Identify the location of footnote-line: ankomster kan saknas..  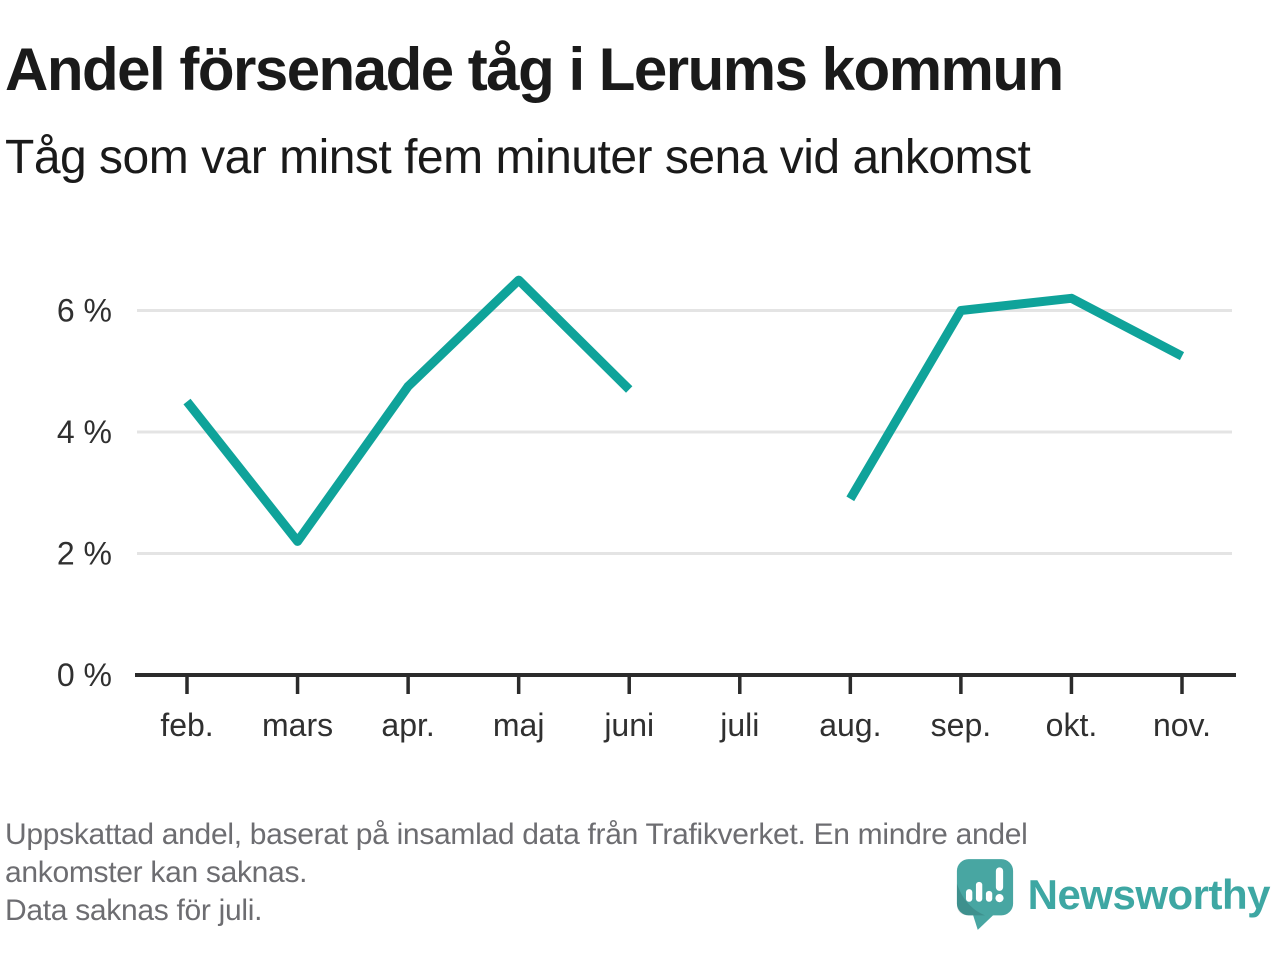
(156, 872).